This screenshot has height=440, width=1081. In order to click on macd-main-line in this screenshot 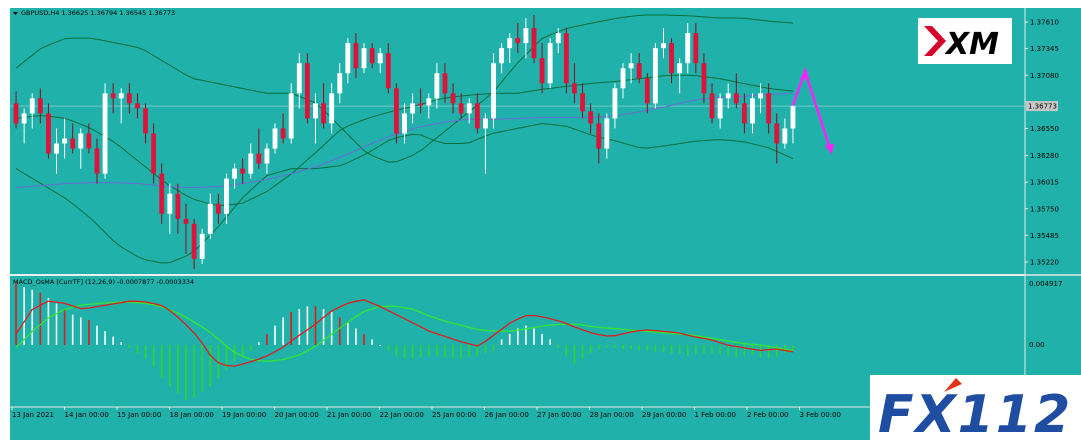, I will do `click(404, 333)`.